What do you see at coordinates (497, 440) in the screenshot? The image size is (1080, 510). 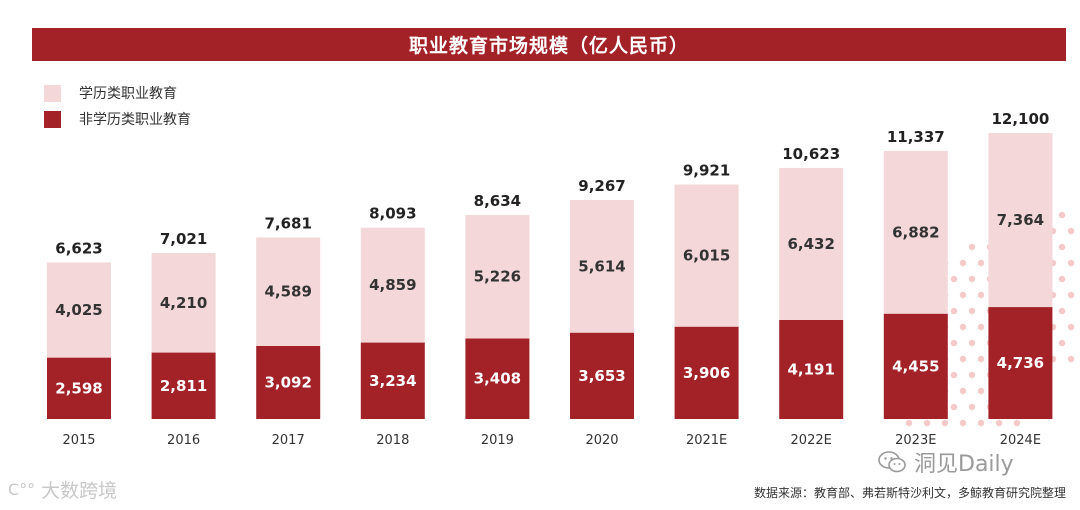 I see `x-tick-label-2019: 2019` at bounding box center [497, 440].